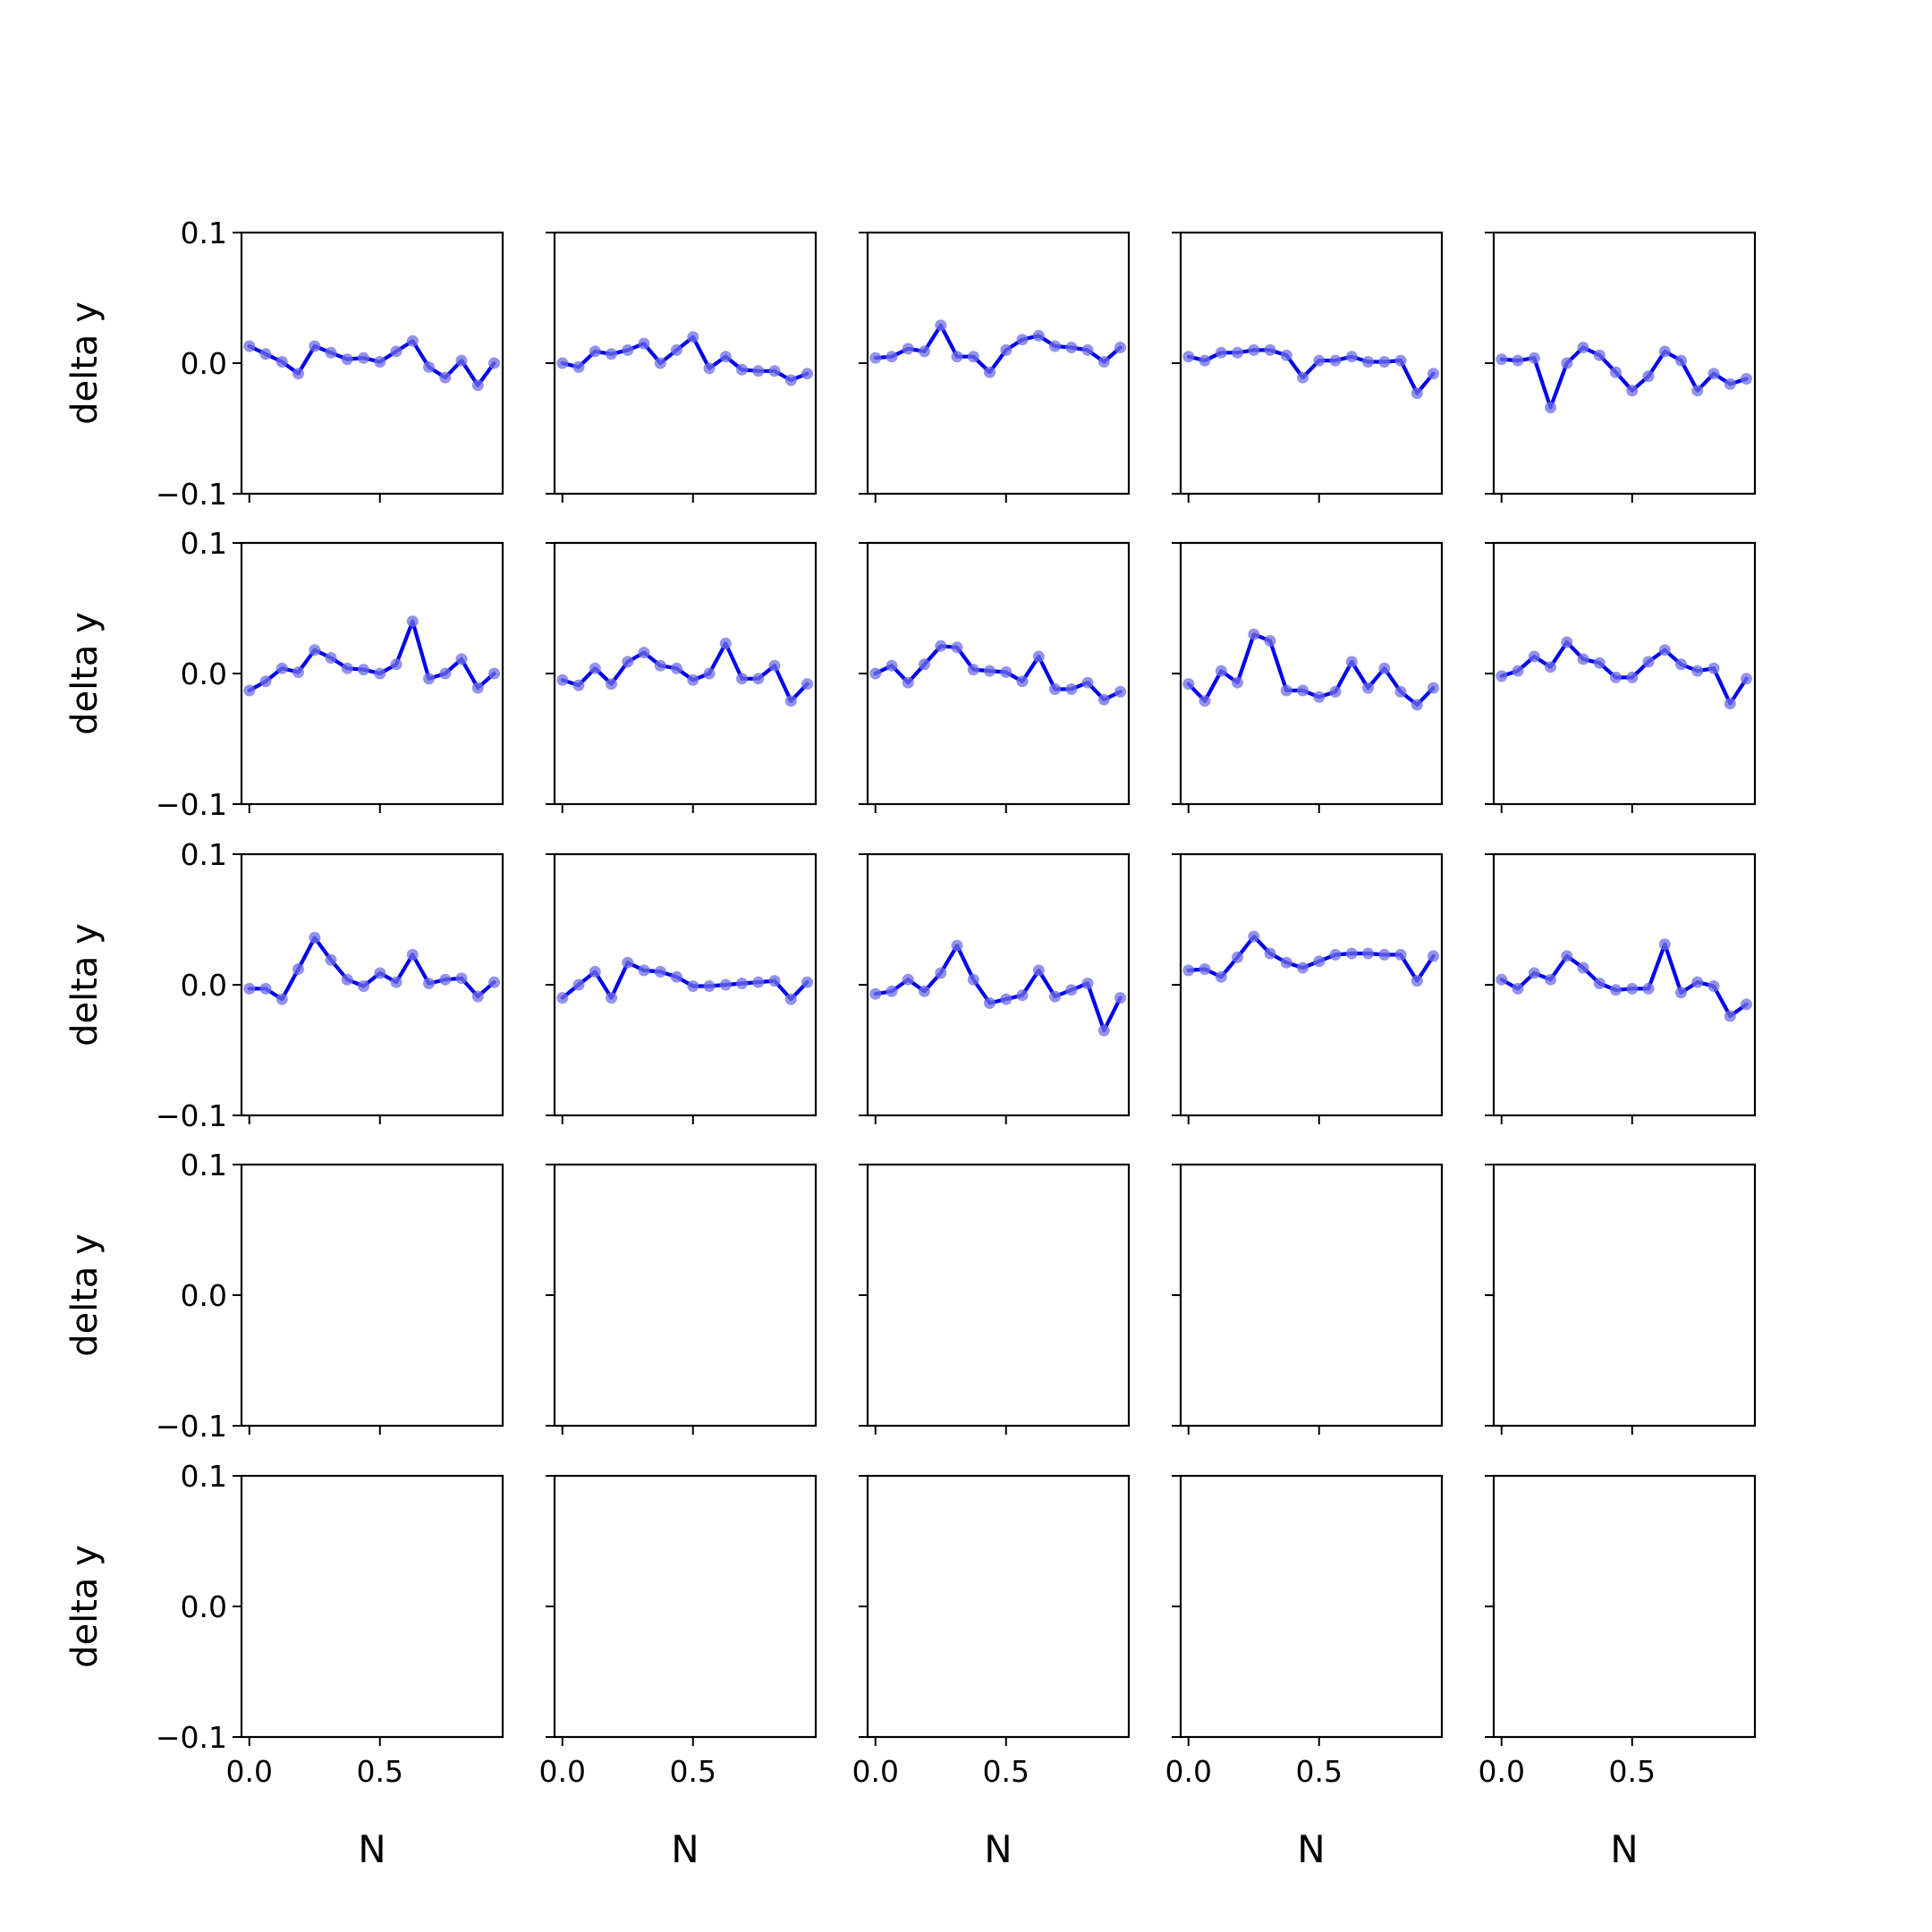 This screenshot has height=1932, width=1932. Describe the element at coordinates (991, 1672) in the screenshot. I see `panel-5-3: 0.0 0.5 N` at that location.